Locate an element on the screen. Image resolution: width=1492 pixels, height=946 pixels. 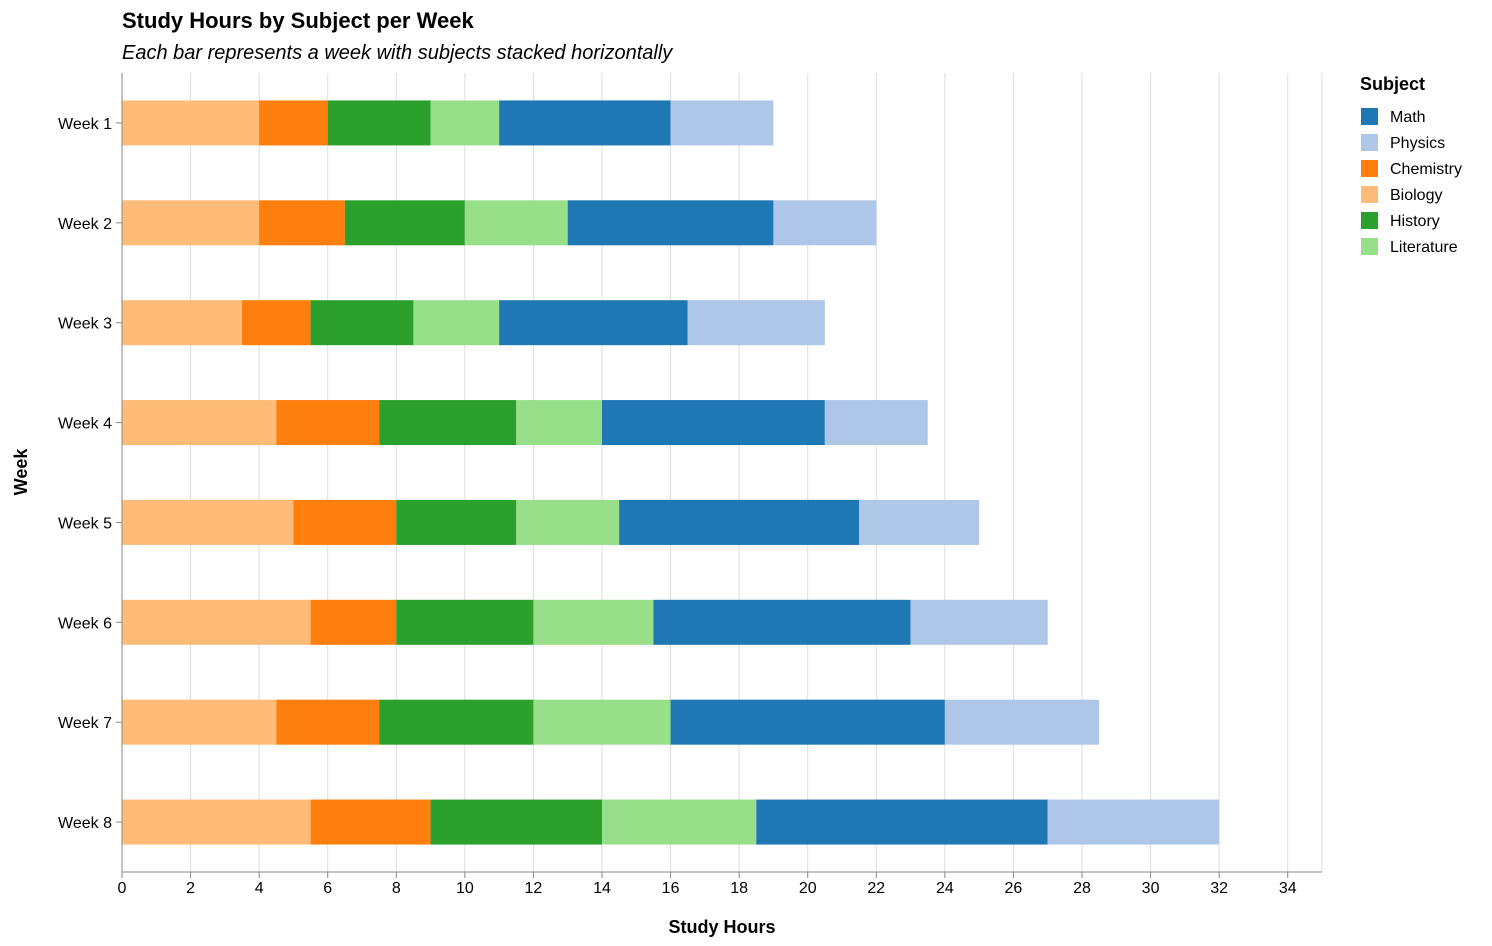
legend-label-literature: Literature is located at coordinates (1424, 247).